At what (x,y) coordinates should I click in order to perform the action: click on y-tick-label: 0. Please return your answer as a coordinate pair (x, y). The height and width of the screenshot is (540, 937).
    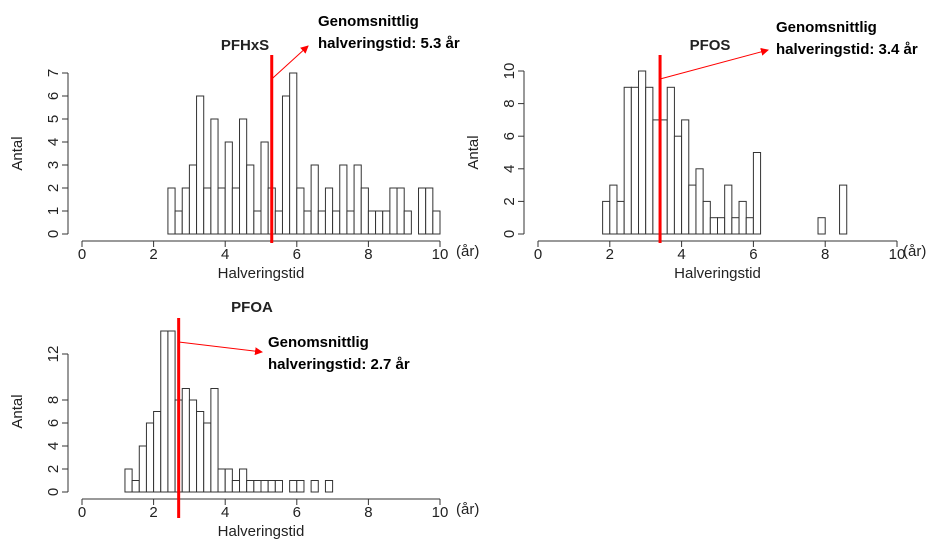
    Looking at the image, I should click on (53, 492).